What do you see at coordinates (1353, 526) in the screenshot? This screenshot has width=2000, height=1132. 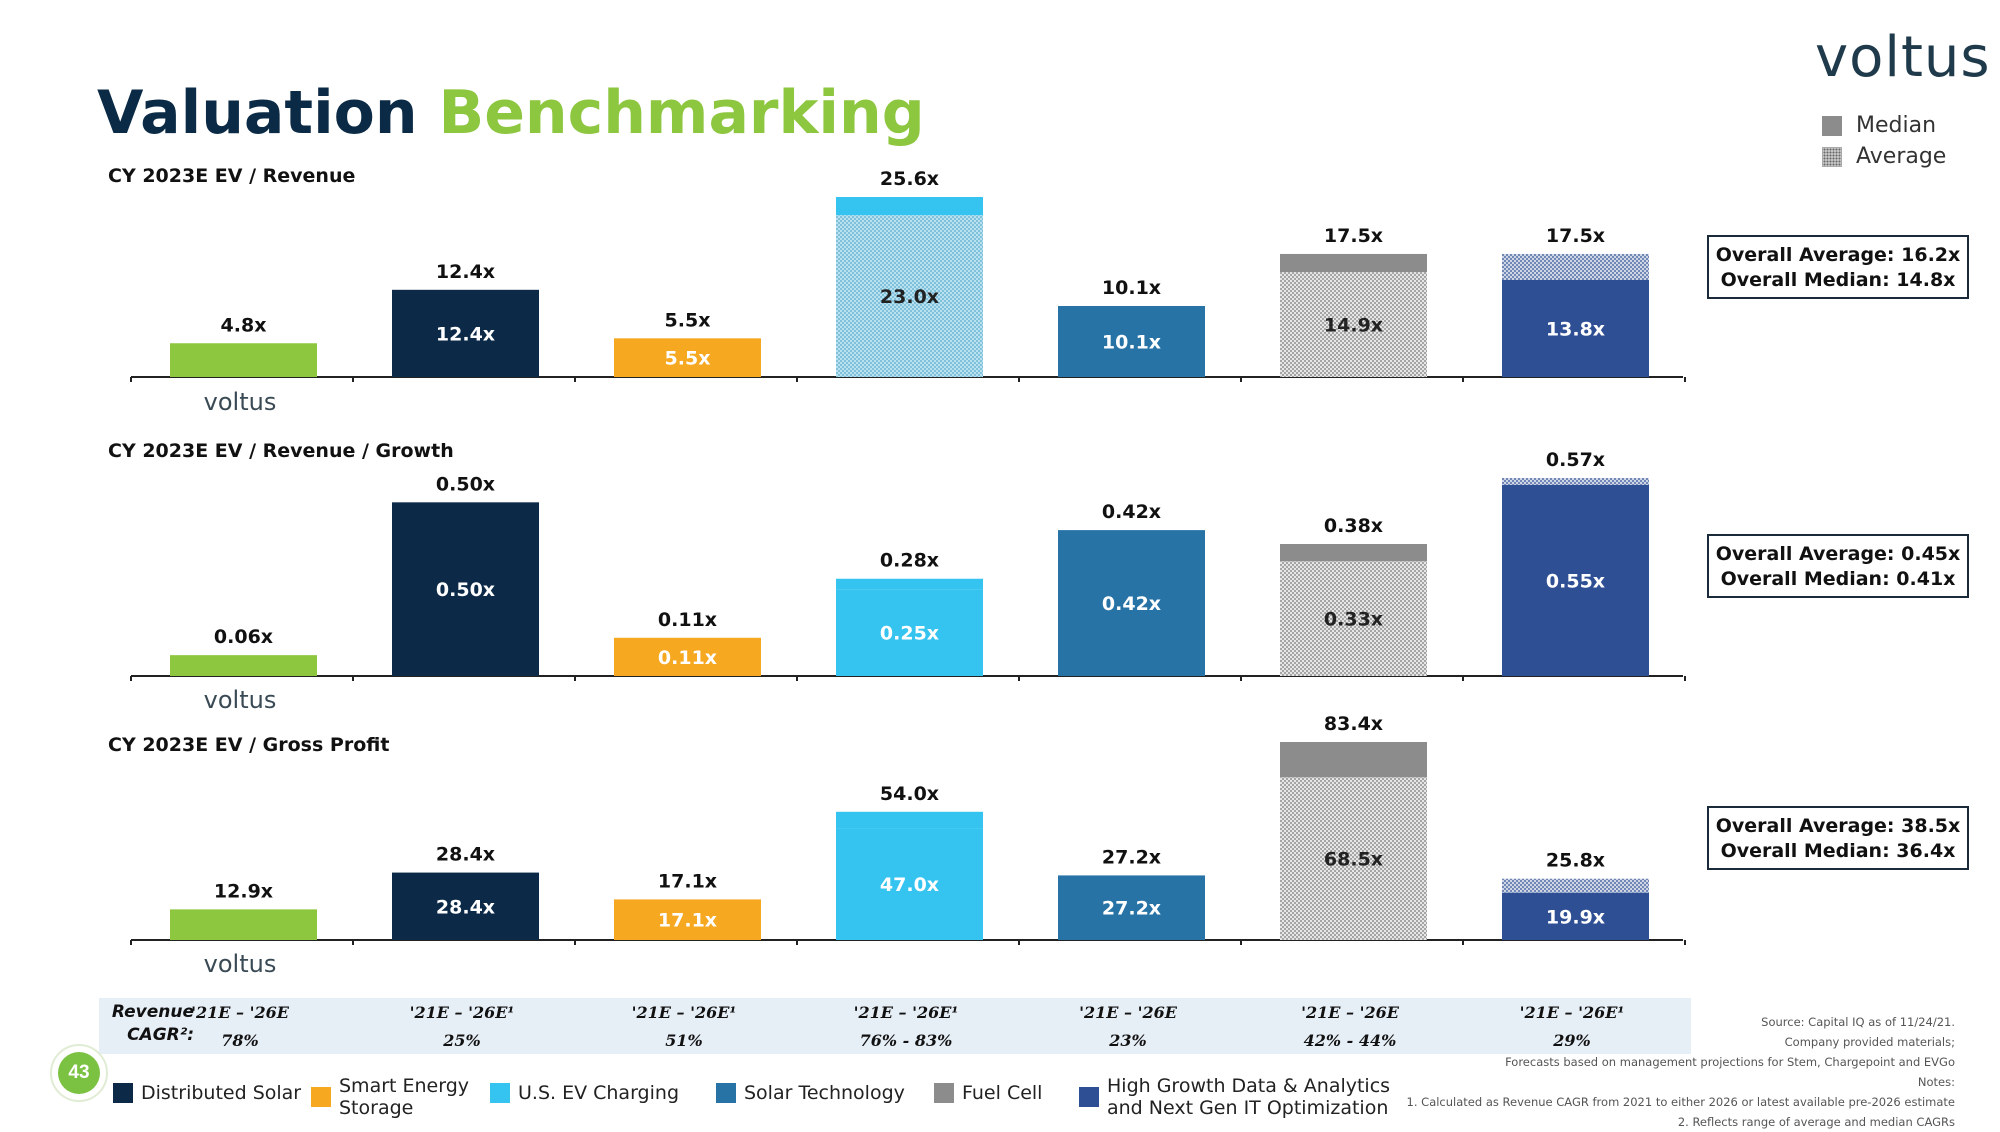 I see `bar-top-label: 0.38x` at bounding box center [1353, 526].